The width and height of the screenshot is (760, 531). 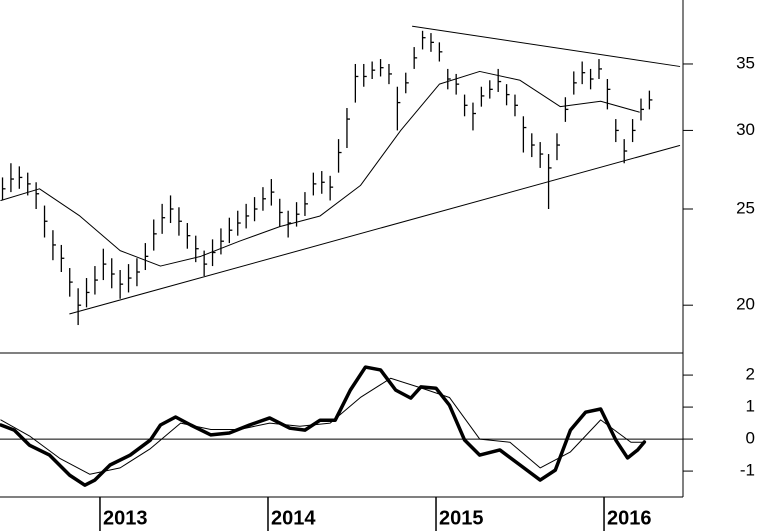 I want to click on y-tick-label: 35, so click(x=745, y=62).